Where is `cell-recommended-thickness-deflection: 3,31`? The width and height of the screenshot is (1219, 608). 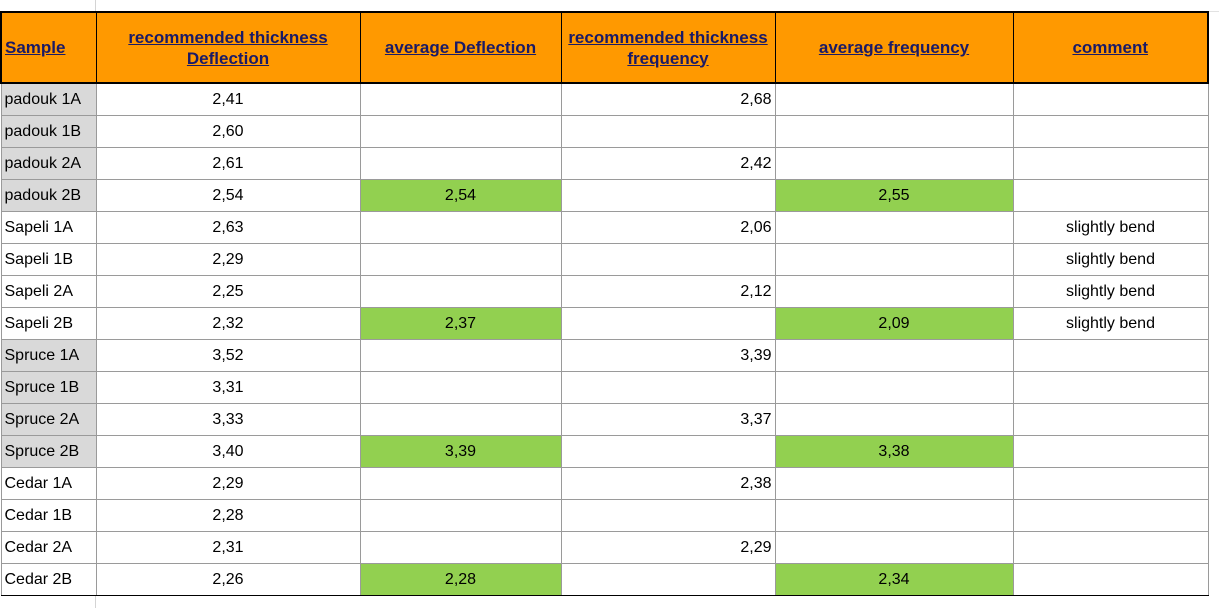
cell-recommended-thickness-deflection: 3,31 is located at coordinates (228, 387).